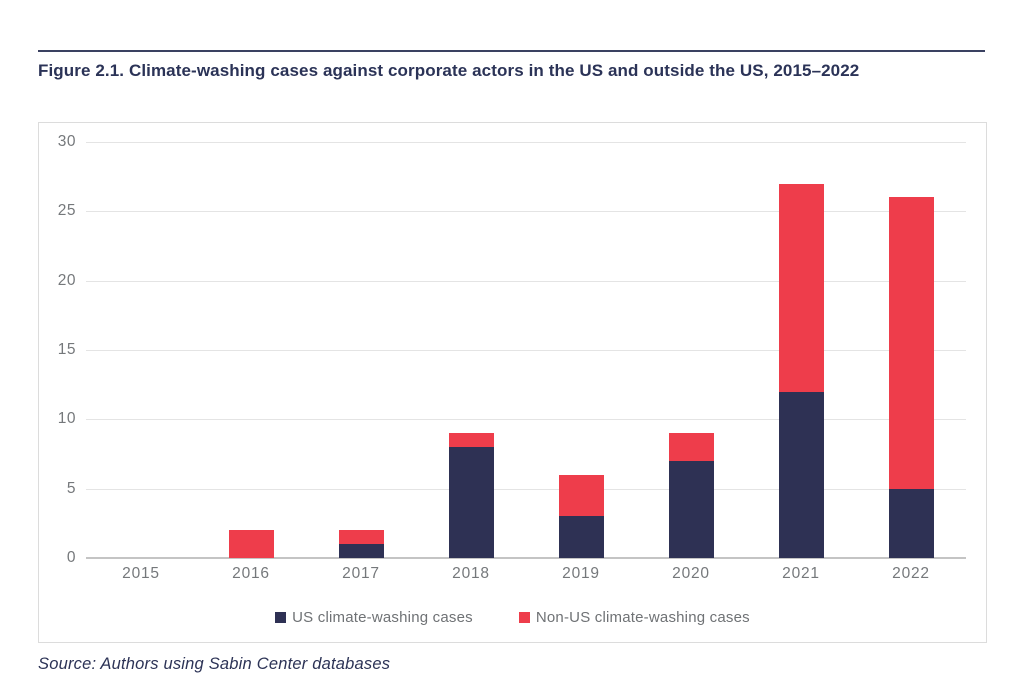 This screenshot has height=693, width=1024. What do you see at coordinates (361, 551) in the screenshot?
I see `bar-segment-us-2017` at bounding box center [361, 551].